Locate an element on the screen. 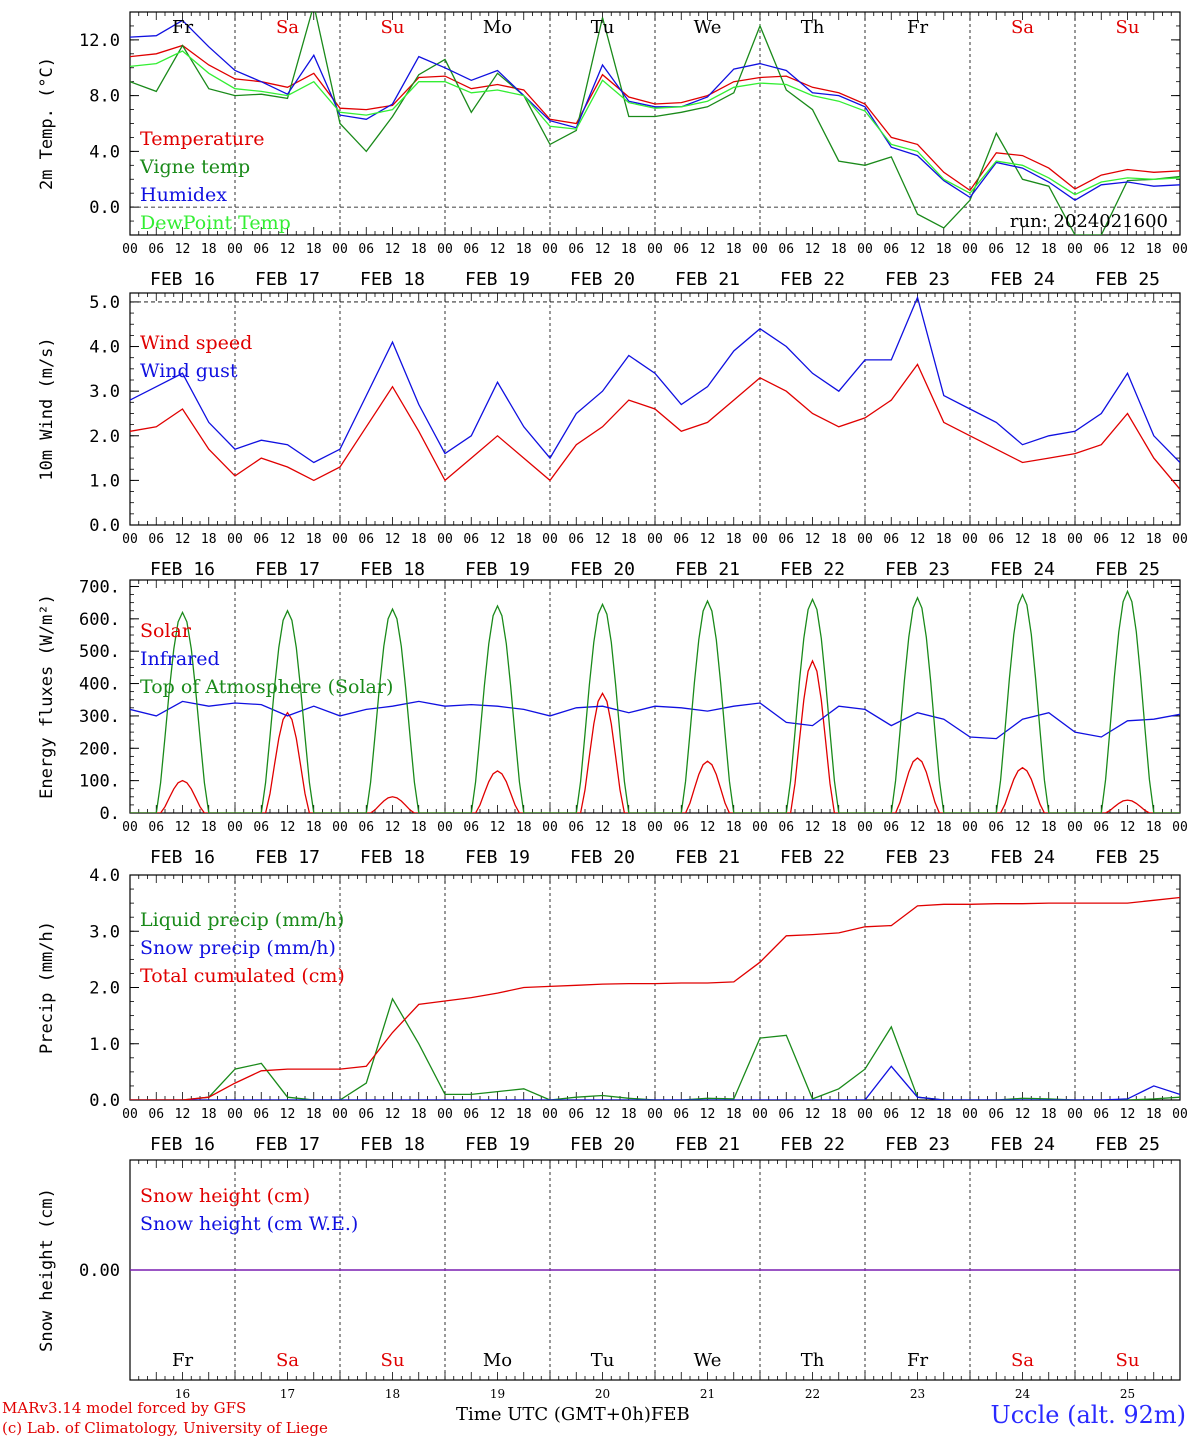  date-label: FEB 16 is located at coordinates (182, 569).